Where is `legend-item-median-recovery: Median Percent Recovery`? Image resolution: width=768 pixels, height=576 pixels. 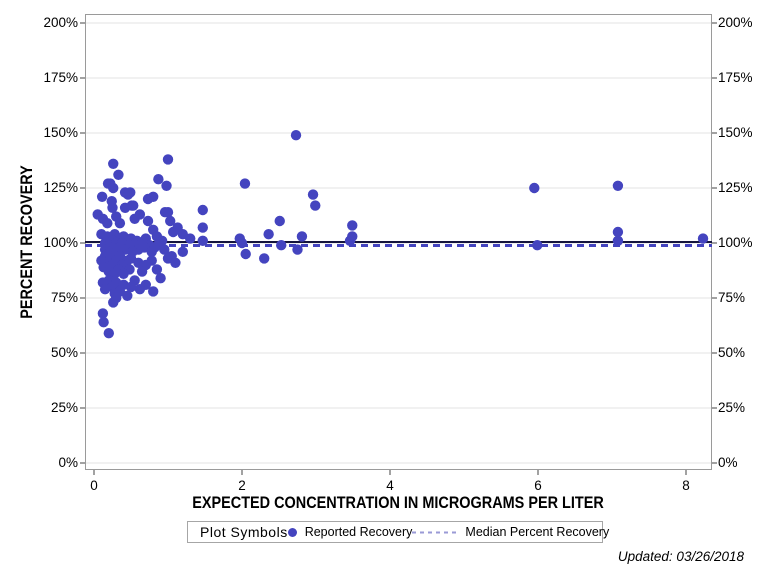
legend-item-median-recovery: Median Percent Recovery is located at coordinates (510, 532).